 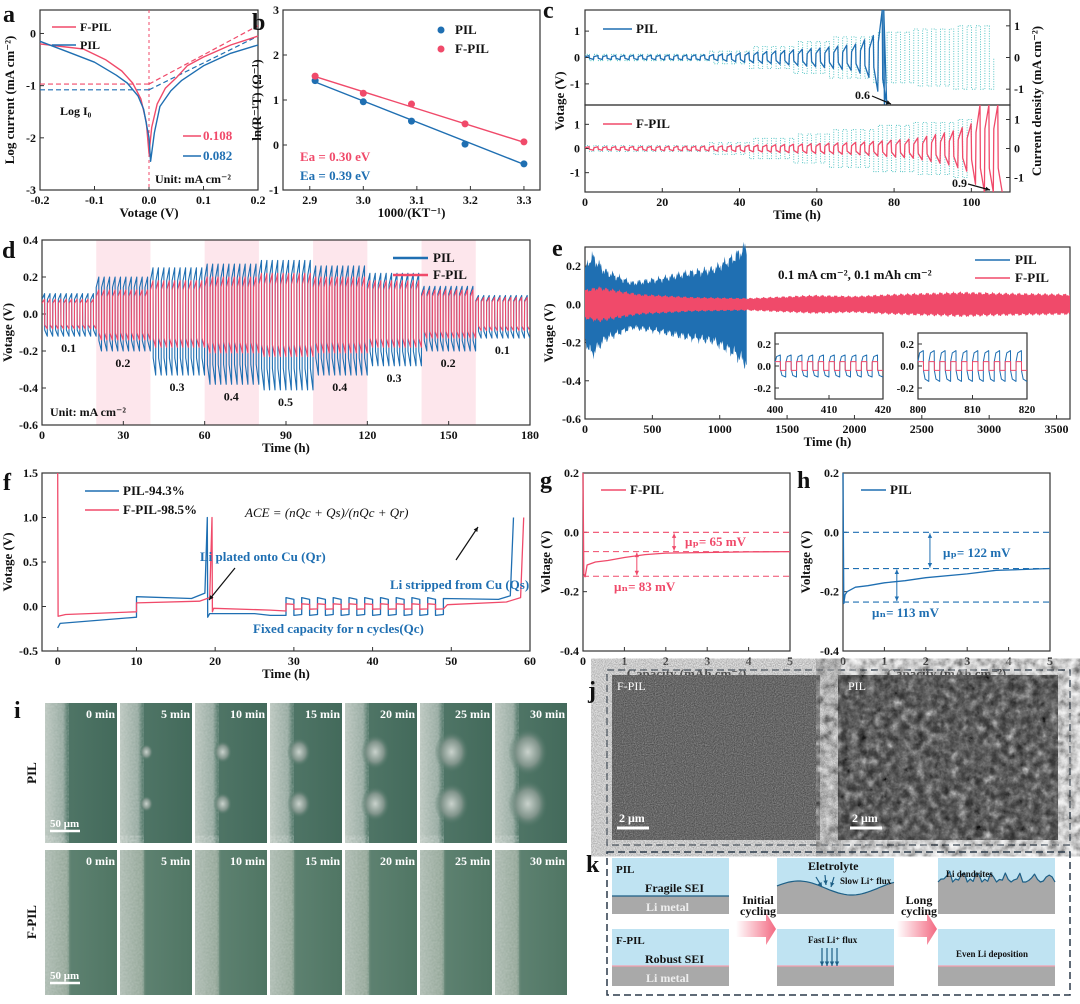 I want to click on x-tick-label: 0.2, so click(x=258, y=200).